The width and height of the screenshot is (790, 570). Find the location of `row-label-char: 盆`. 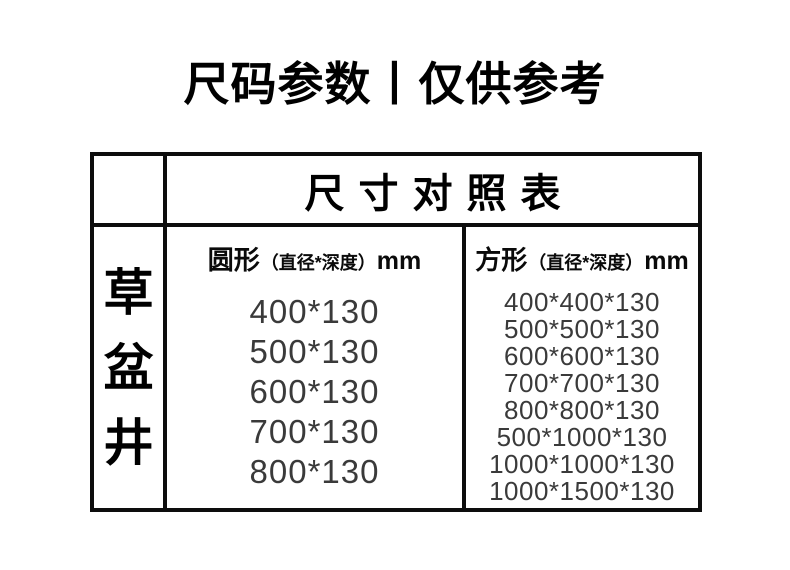

row-label-char: 盆 is located at coordinates (128, 367).